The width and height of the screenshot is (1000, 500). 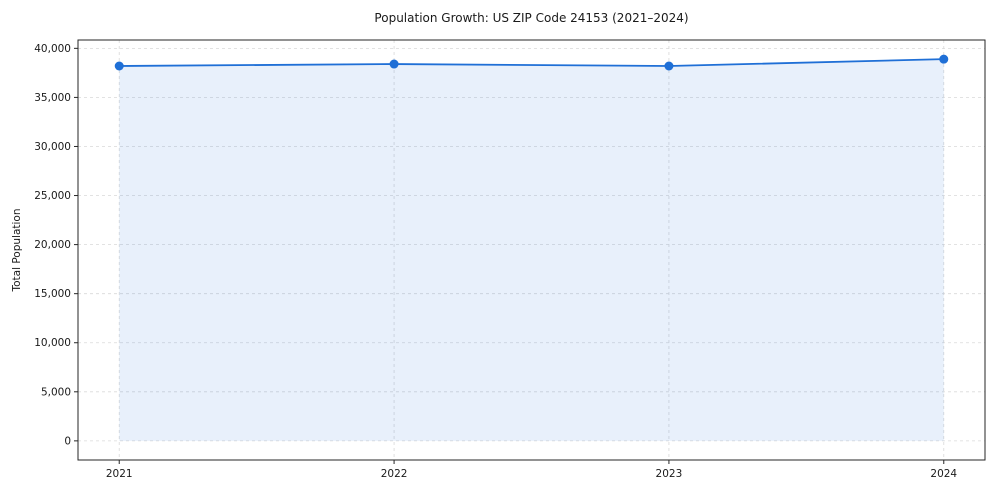 I want to click on x-tick-label: 2021, so click(x=119, y=474).